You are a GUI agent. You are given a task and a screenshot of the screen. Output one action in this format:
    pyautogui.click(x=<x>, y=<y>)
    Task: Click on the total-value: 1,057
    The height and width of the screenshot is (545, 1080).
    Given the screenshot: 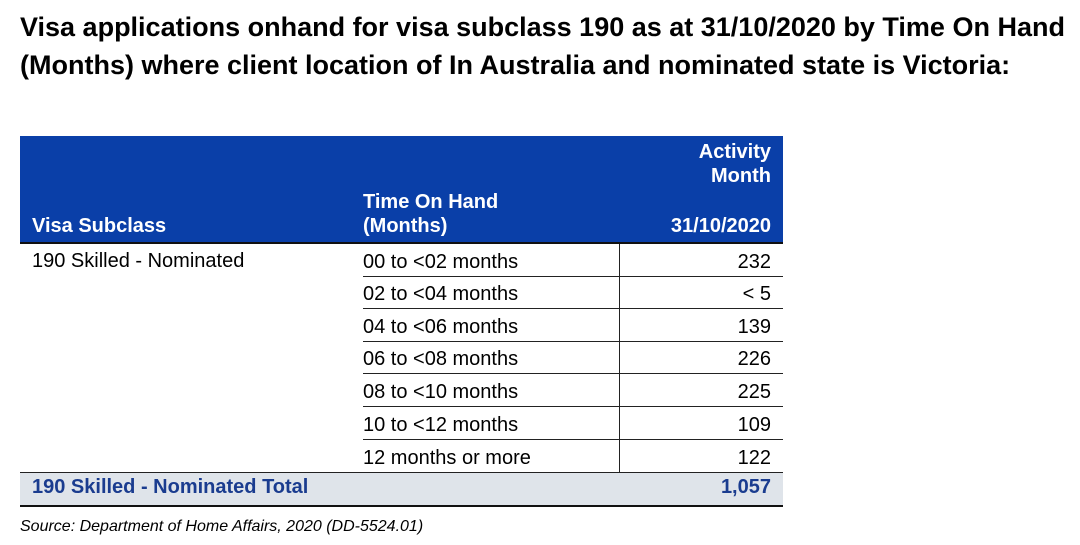 What is the action you would take?
    pyautogui.click(x=745, y=487)
    